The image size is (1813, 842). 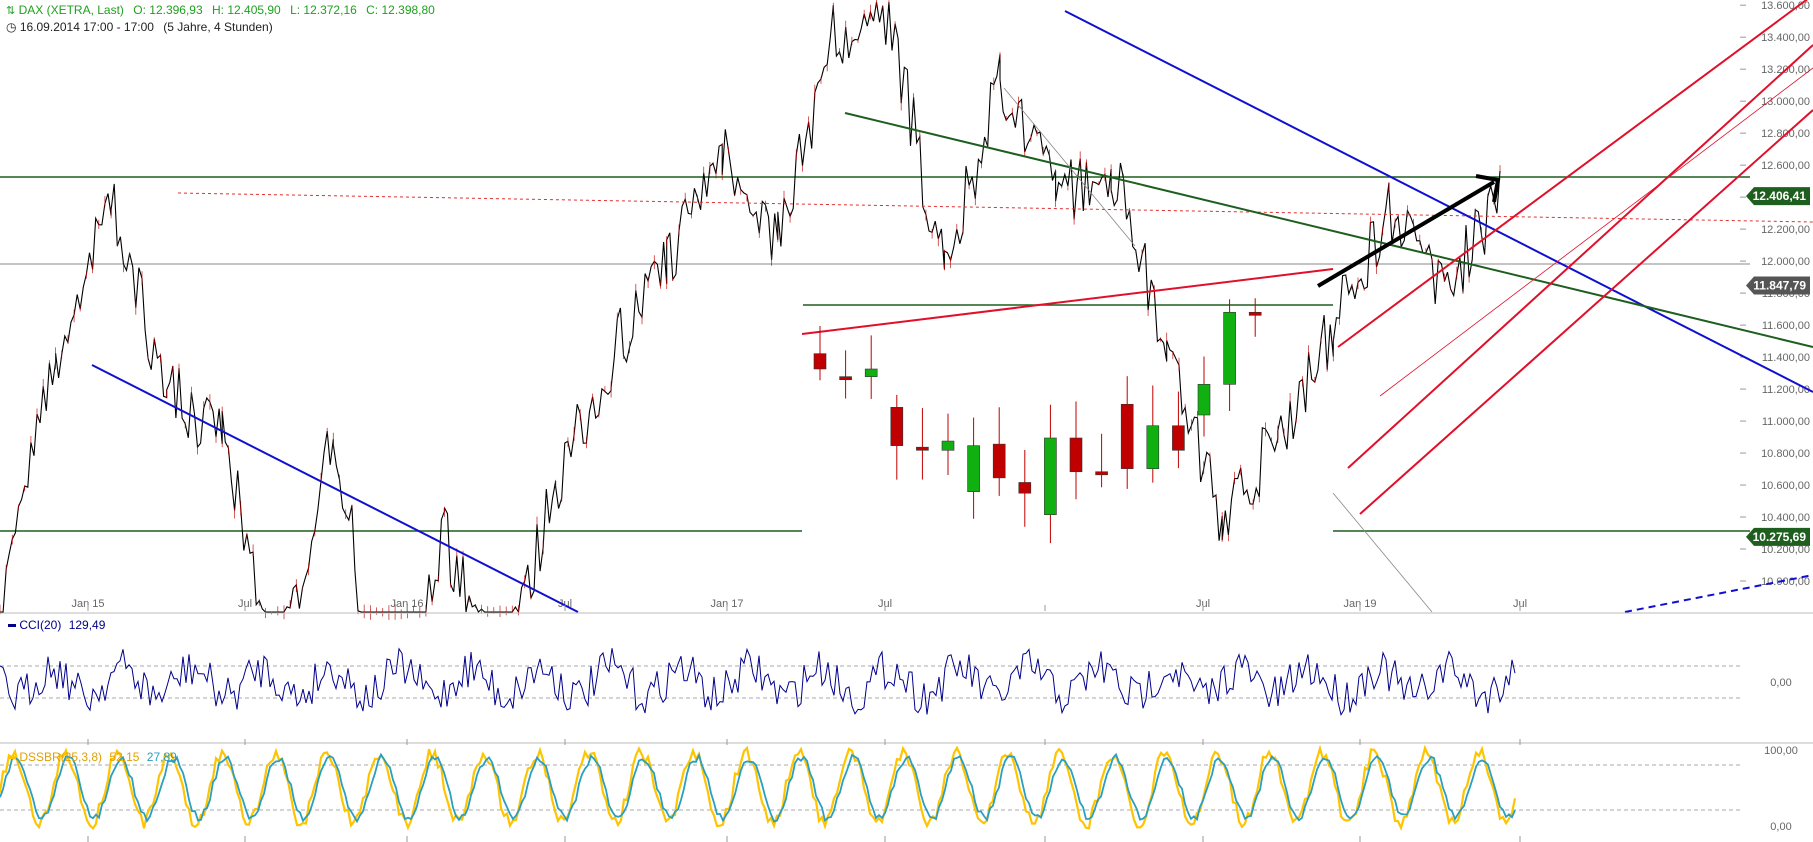 What do you see at coordinates (11, 27) in the screenshot?
I see `clock-icon: ◷` at bounding box center [11, 27].